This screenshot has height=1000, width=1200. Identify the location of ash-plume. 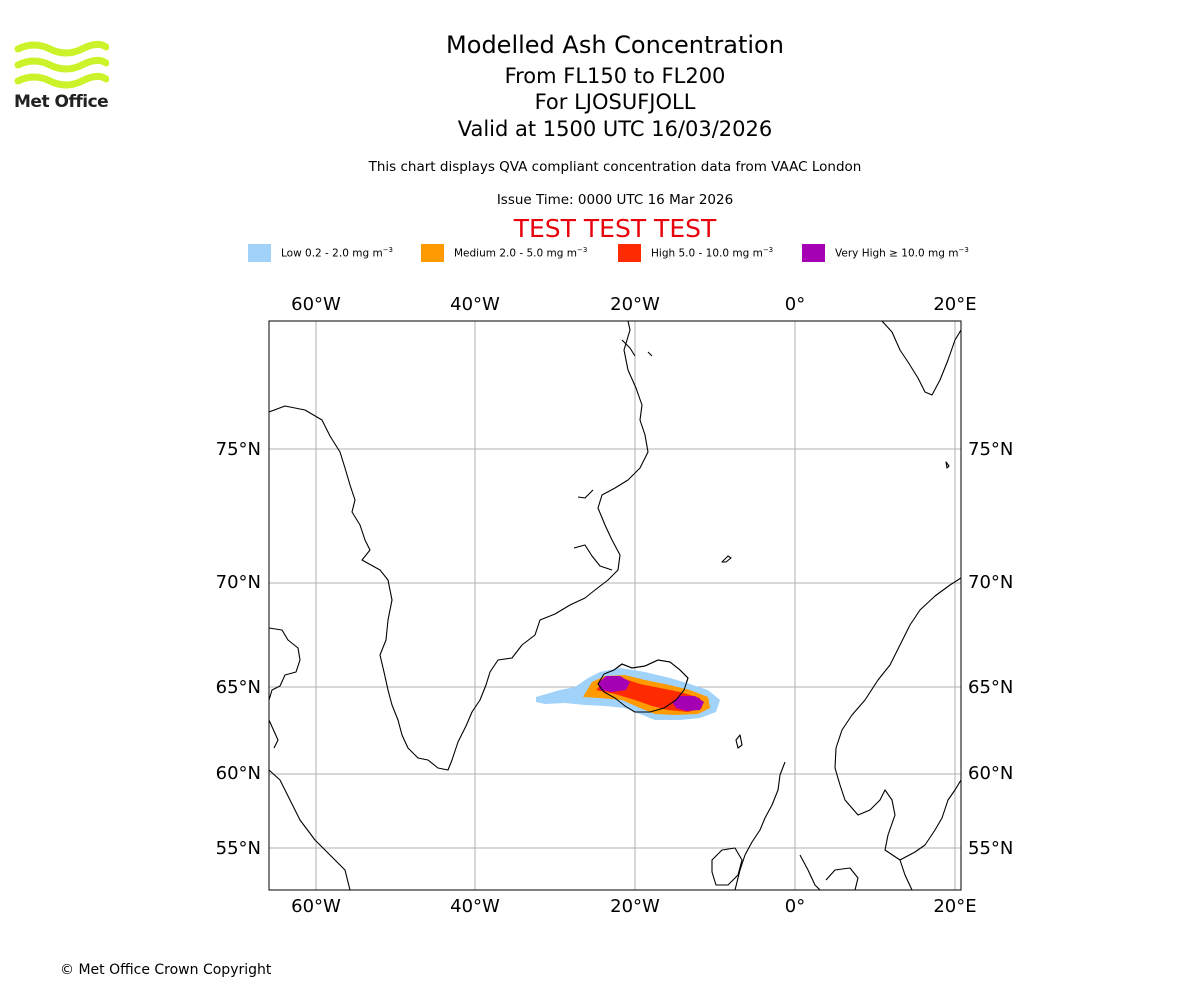
(628, 694).